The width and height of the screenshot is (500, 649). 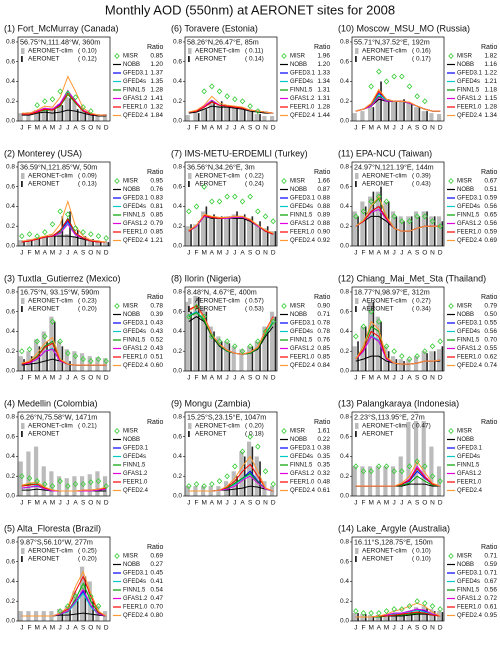 I want to click on ratio-value: 0.47, so click(x=156, y=598).